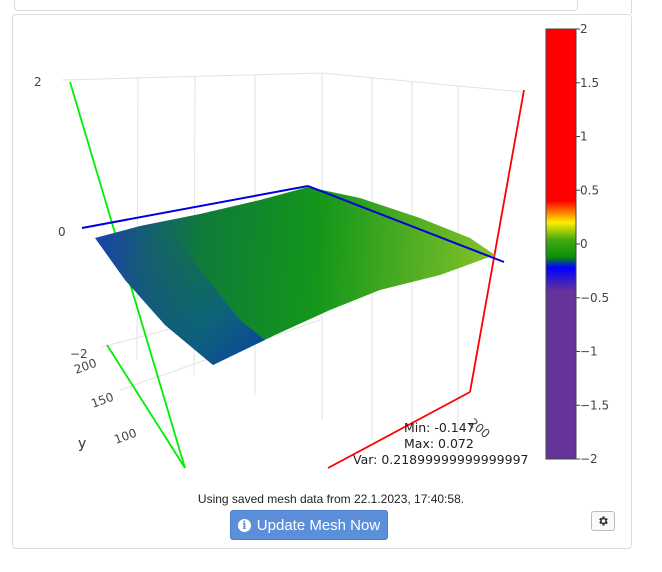  I want to click on update-mesh-label: Update Mesh Now, so click(318, 525).